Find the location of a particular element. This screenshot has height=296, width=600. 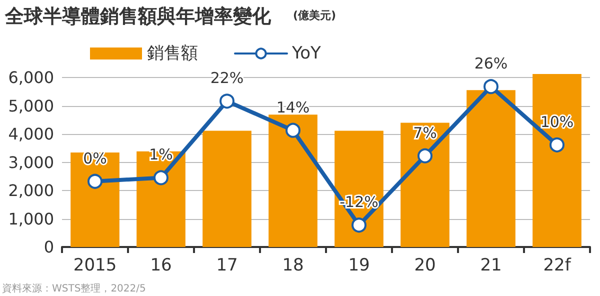

y-tick-label: 2,000 is located at coordinates (31, 190).